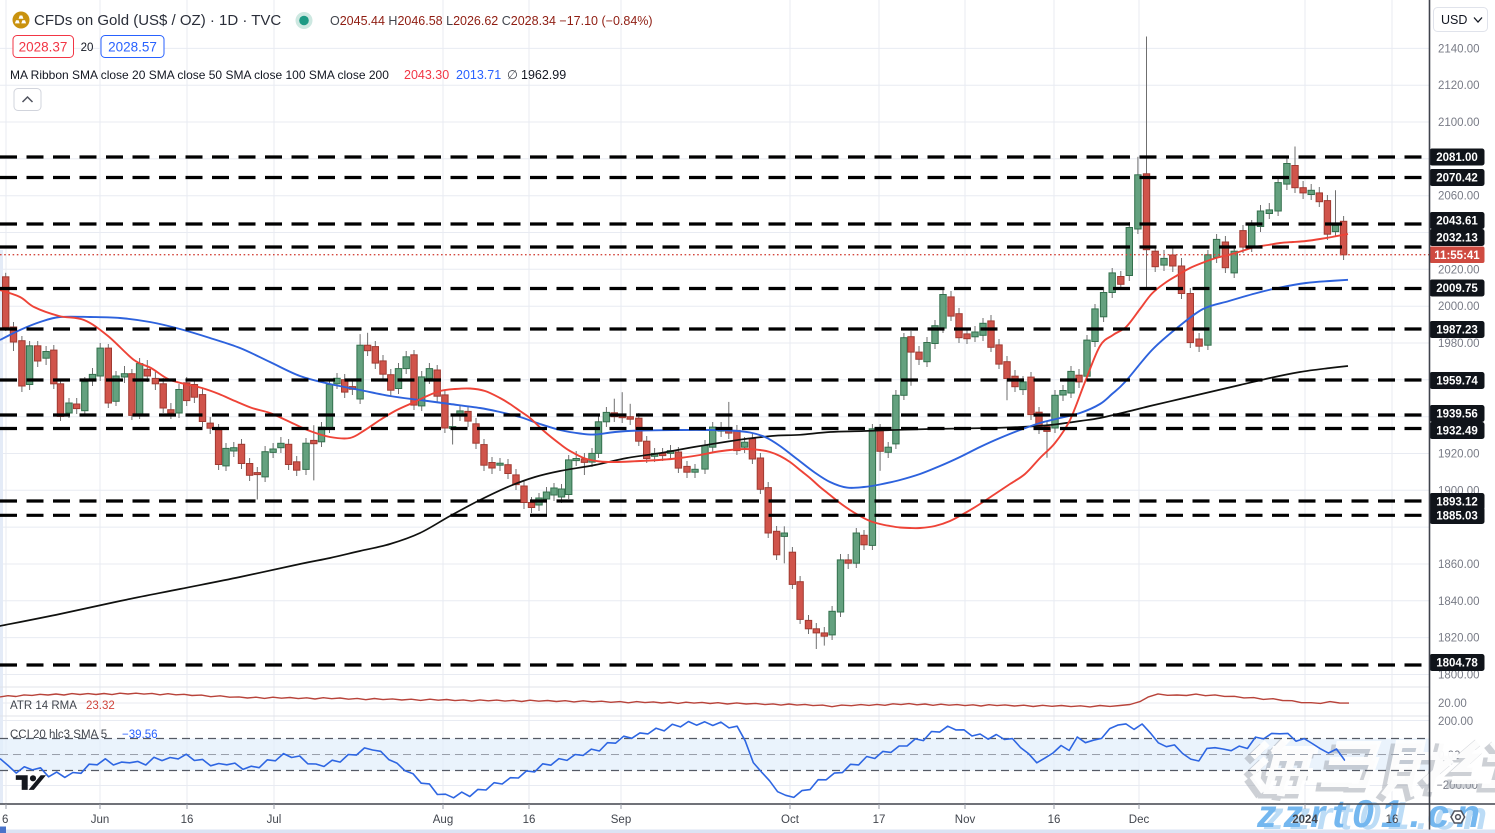  Describe the element at coordinates (1454, 20) in the screenshot. I see `svg-text: USD` at that location.